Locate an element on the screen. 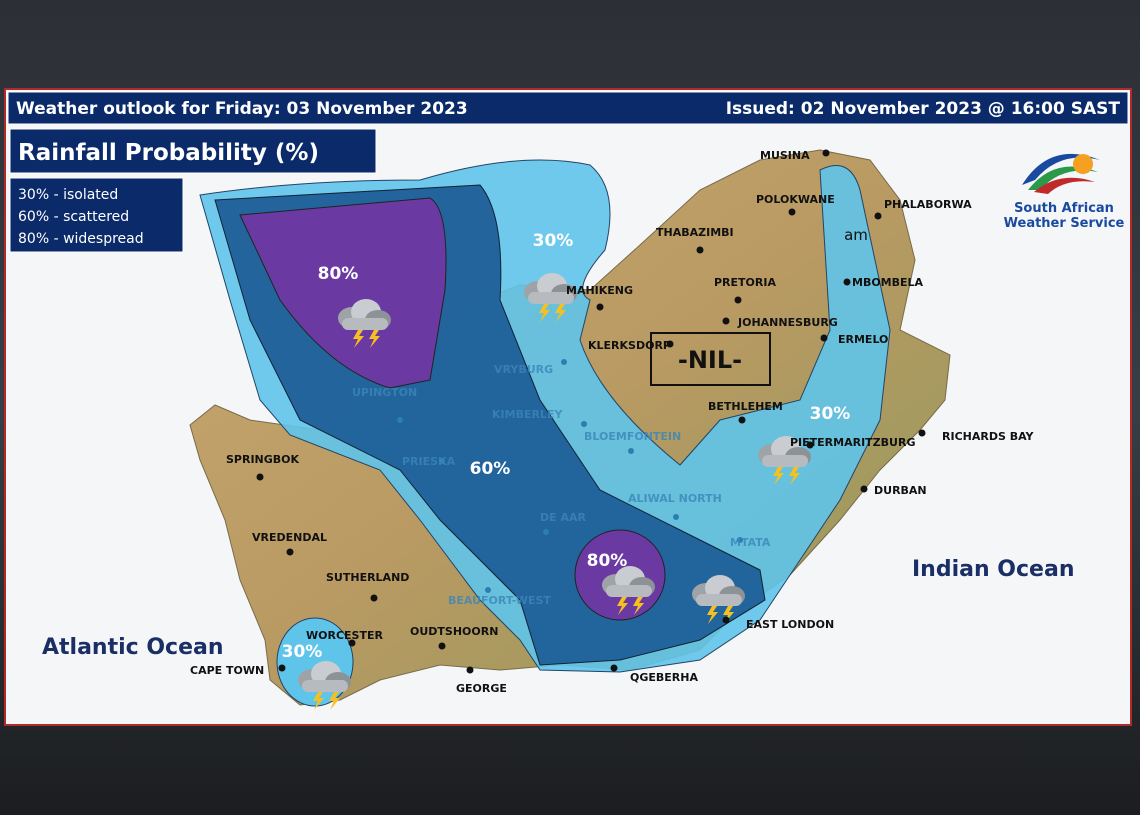 The width and height of the screenshot is (1140, 815). legend-item: 30% - isolated is located at coordinates (68, 195).